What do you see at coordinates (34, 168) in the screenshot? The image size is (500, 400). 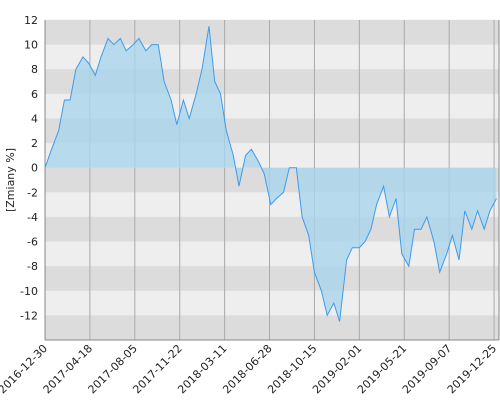 I see `y-tick-label: 0` at bounding box center [34, 168].